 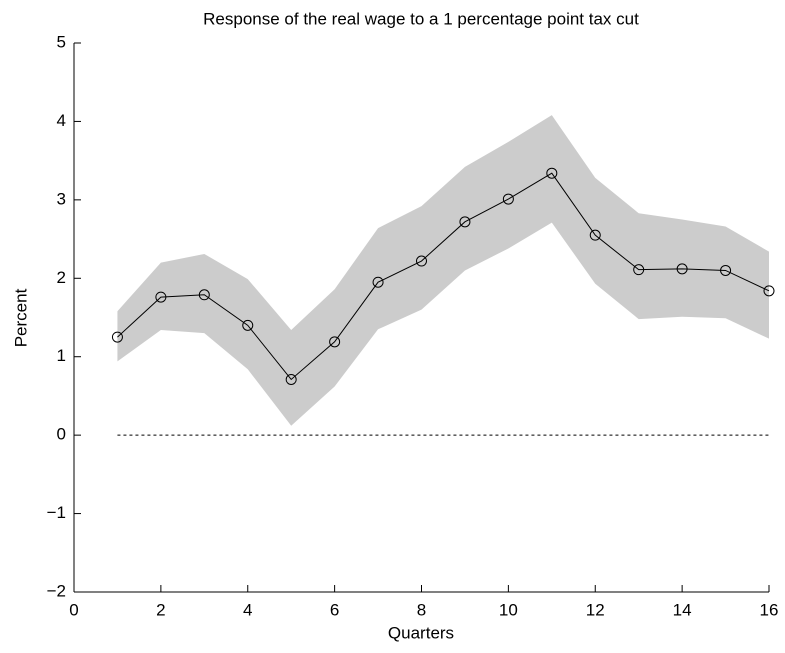 What do you see at coordinates (61, 41) in the screenshot?
I see `y-tick-label: 5` at bounding box center [61, 41].